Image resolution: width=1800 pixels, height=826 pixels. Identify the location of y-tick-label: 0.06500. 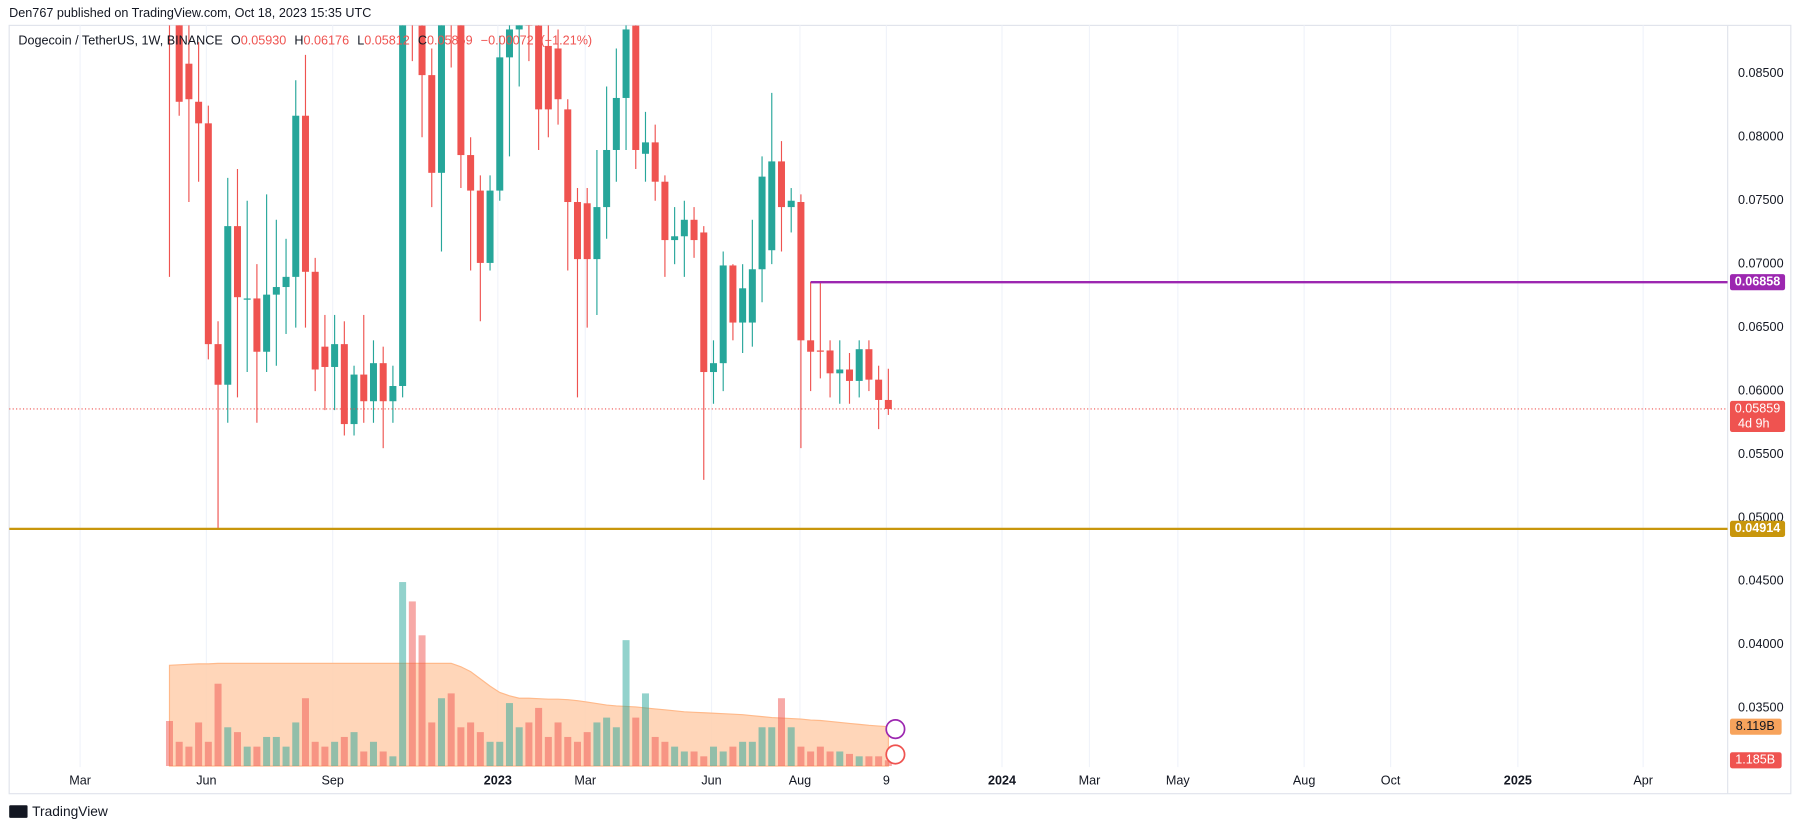
(1761, 327).